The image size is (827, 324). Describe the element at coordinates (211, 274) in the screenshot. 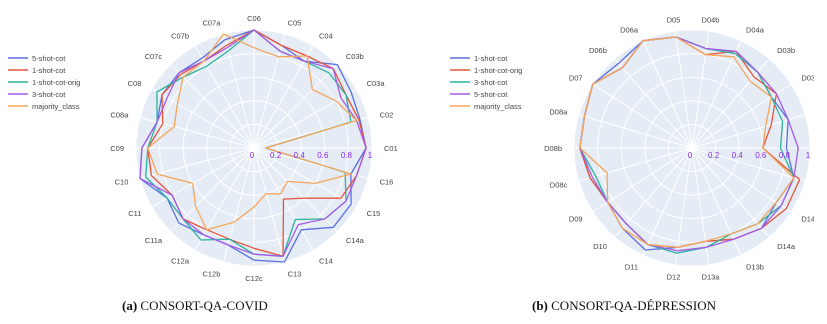

I see `category-label: C12b` at that location.